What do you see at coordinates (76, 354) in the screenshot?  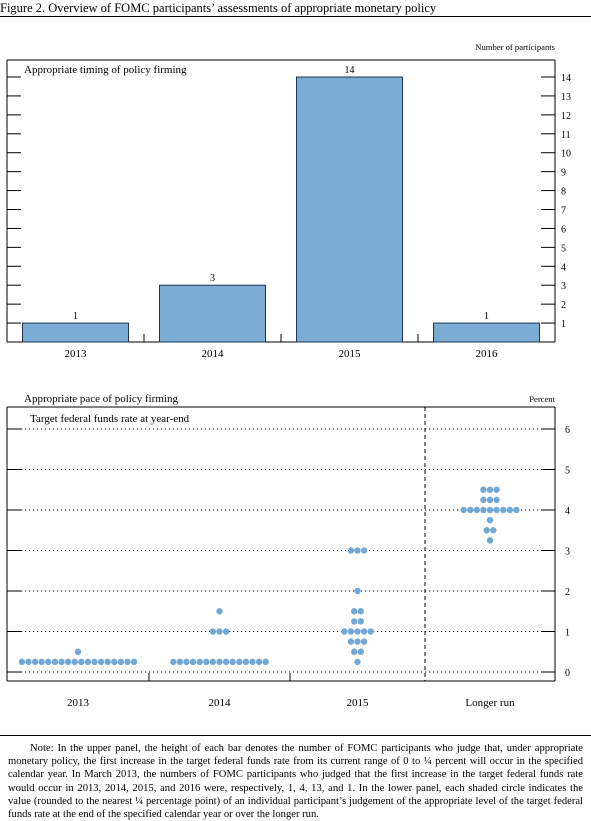 I see `bar-x-tick-label: 2013` at bounding box center [76, 354].